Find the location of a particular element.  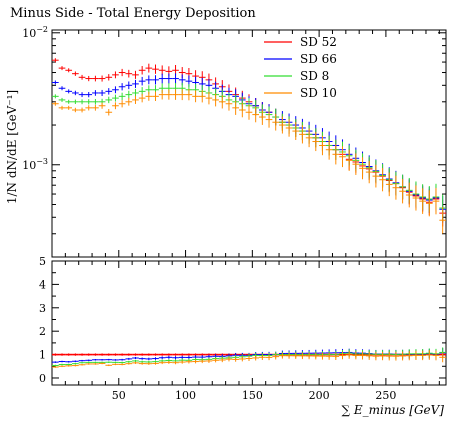

x-tick-label: 50 is located at coordinates (119, 395).